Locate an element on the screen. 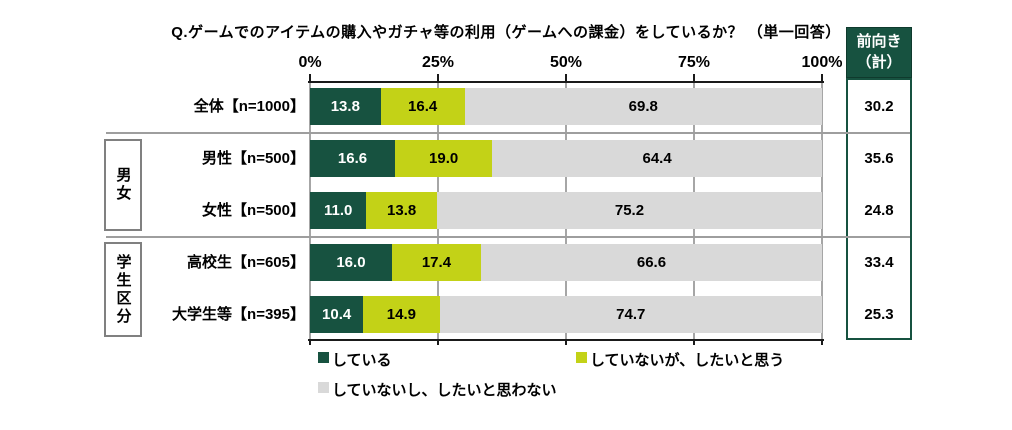 Image resolution: width=1012 pixels, height=430 pixels. legend-item-doing: している is located at coordinates (355, 359).